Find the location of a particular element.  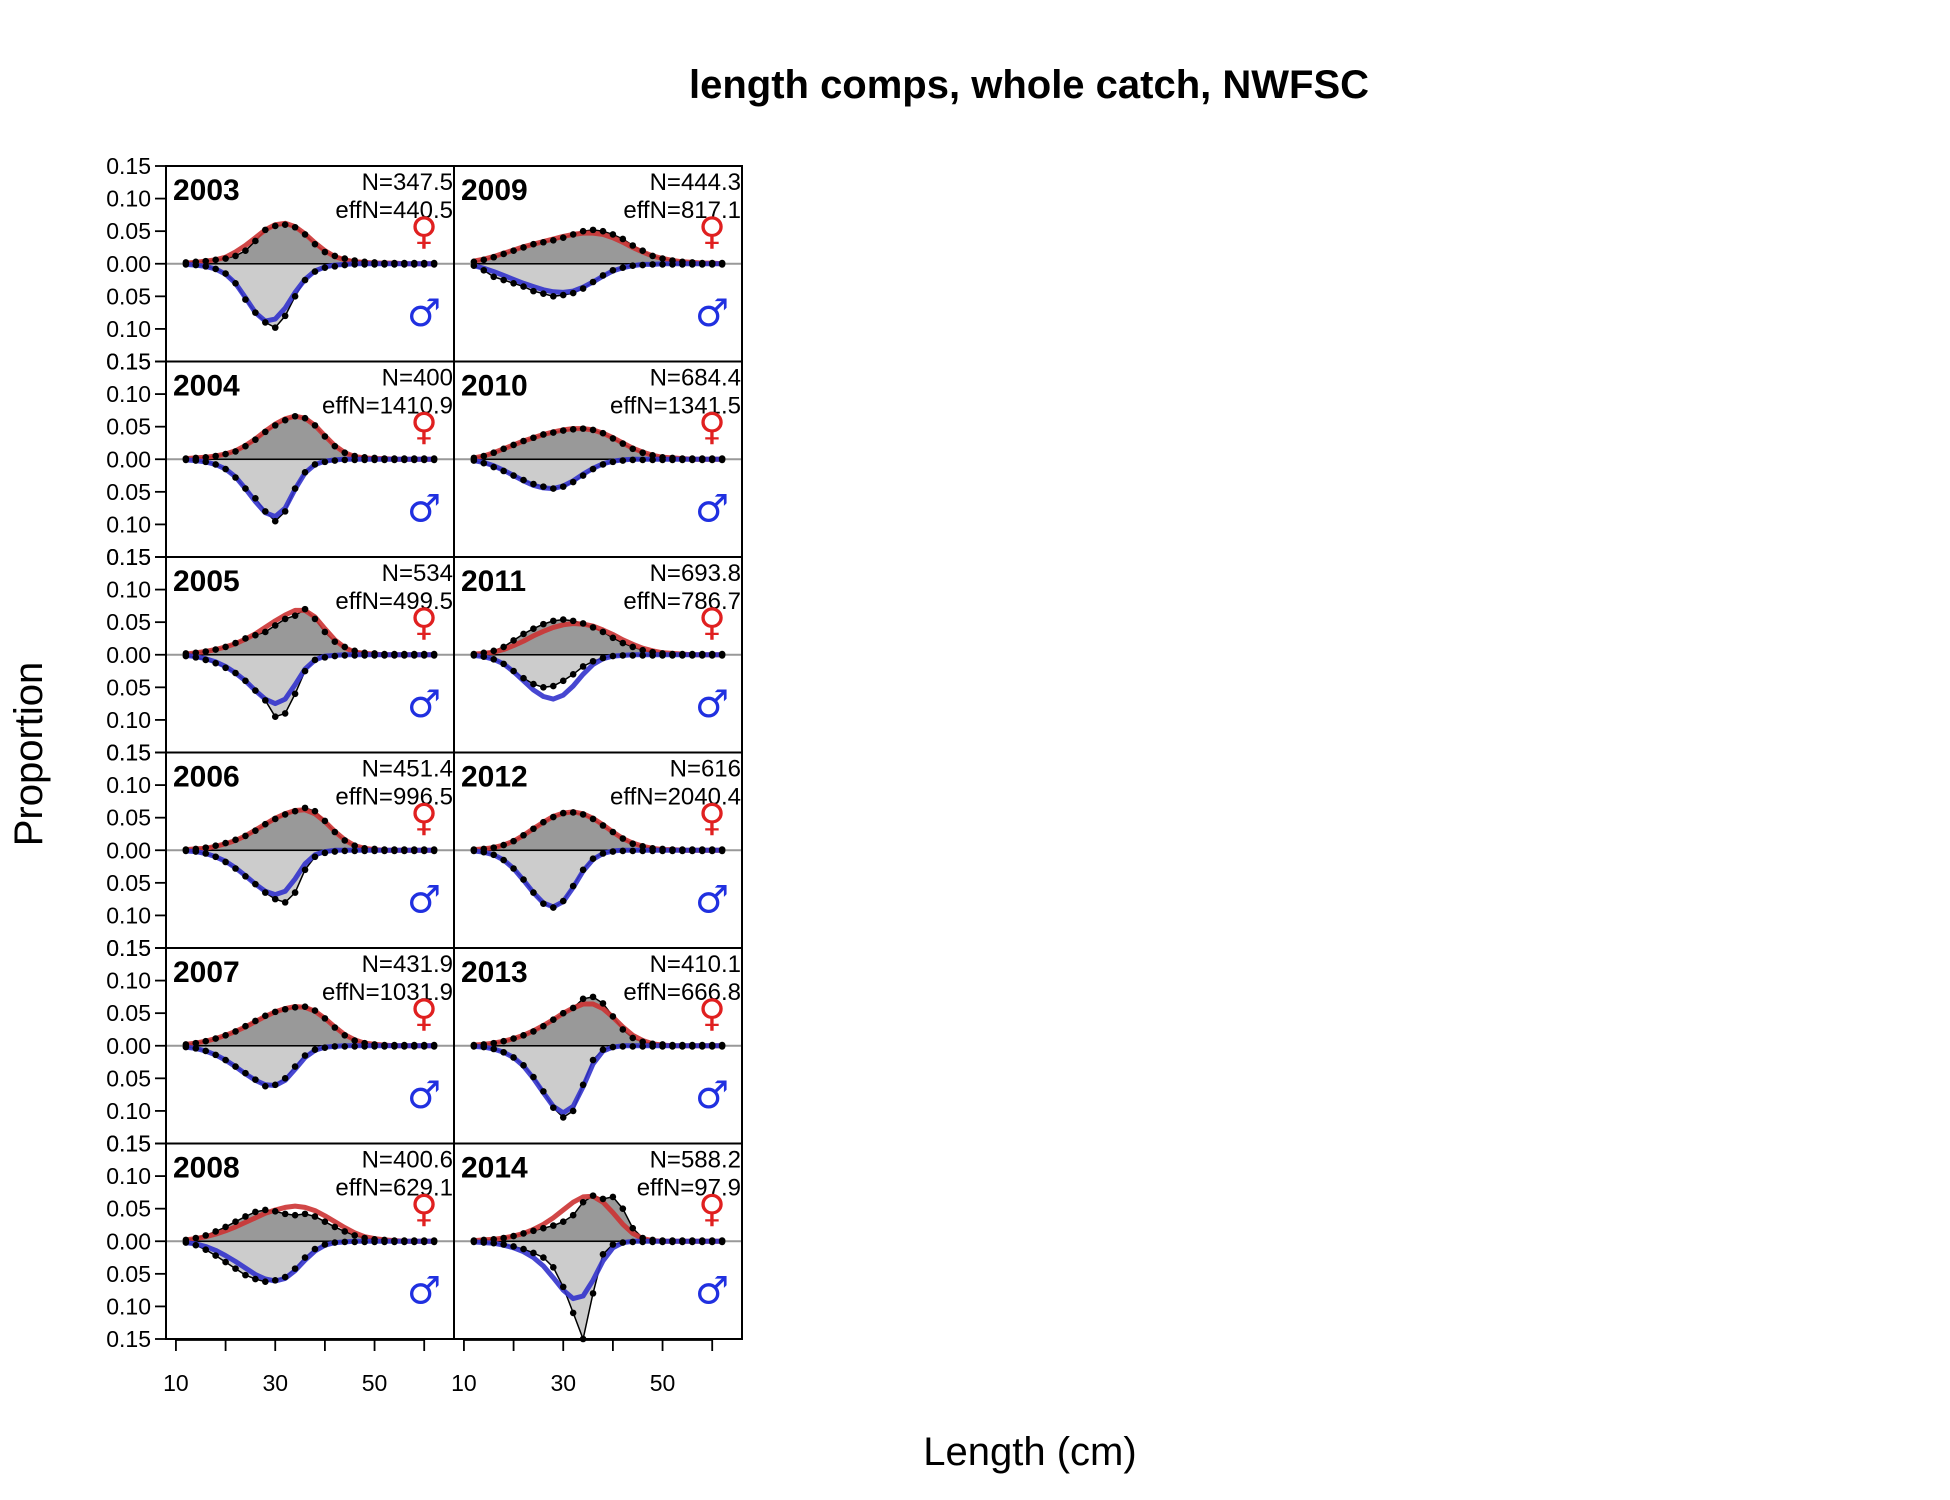

y-tick-label: 0.15 is located at coordinates (128, 753).